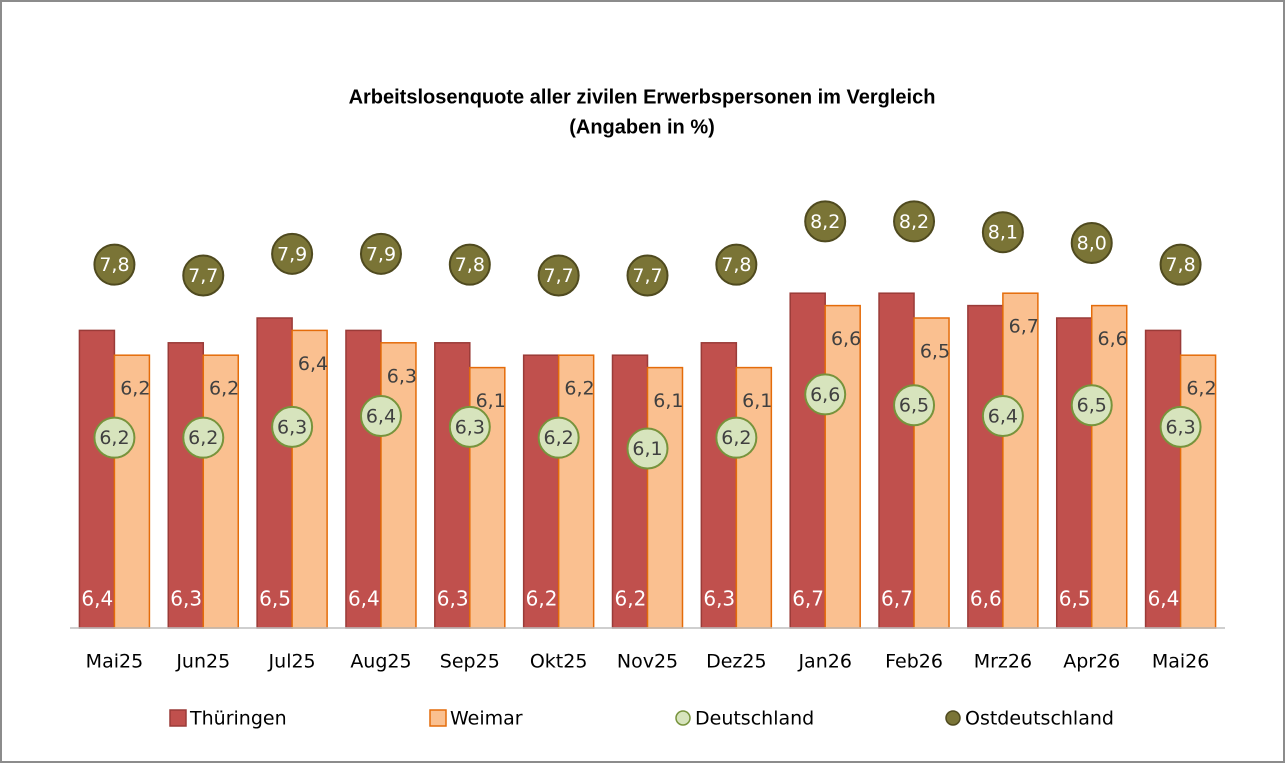 This screenshot has height=763, width=1285. Describe the element at coordinates (292, 662) in the screenshot. I see `x-tick-label: Jul25` at that location.